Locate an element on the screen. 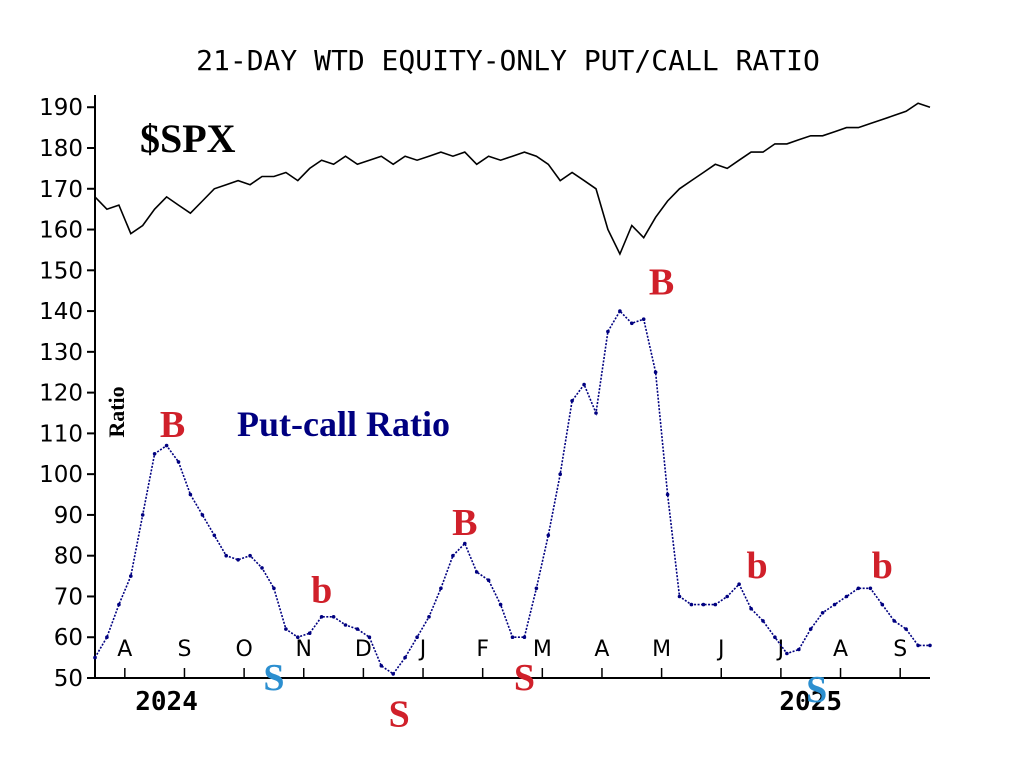 This screenshot has width=1013, height=758. putcall-series-label: Put-call Ratio is located at coordinates (343, 424).